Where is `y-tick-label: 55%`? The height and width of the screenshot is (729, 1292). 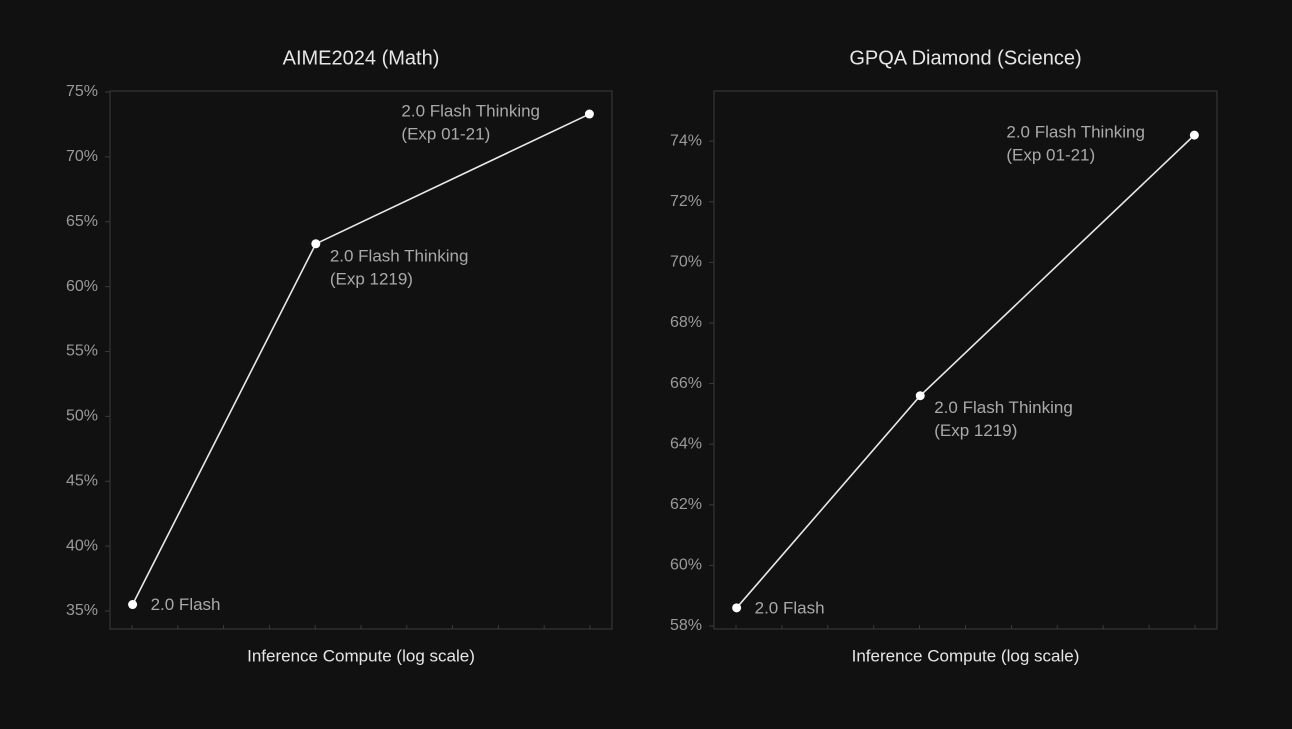
y-tick-label: 55% is located at coordinates (82, 351).